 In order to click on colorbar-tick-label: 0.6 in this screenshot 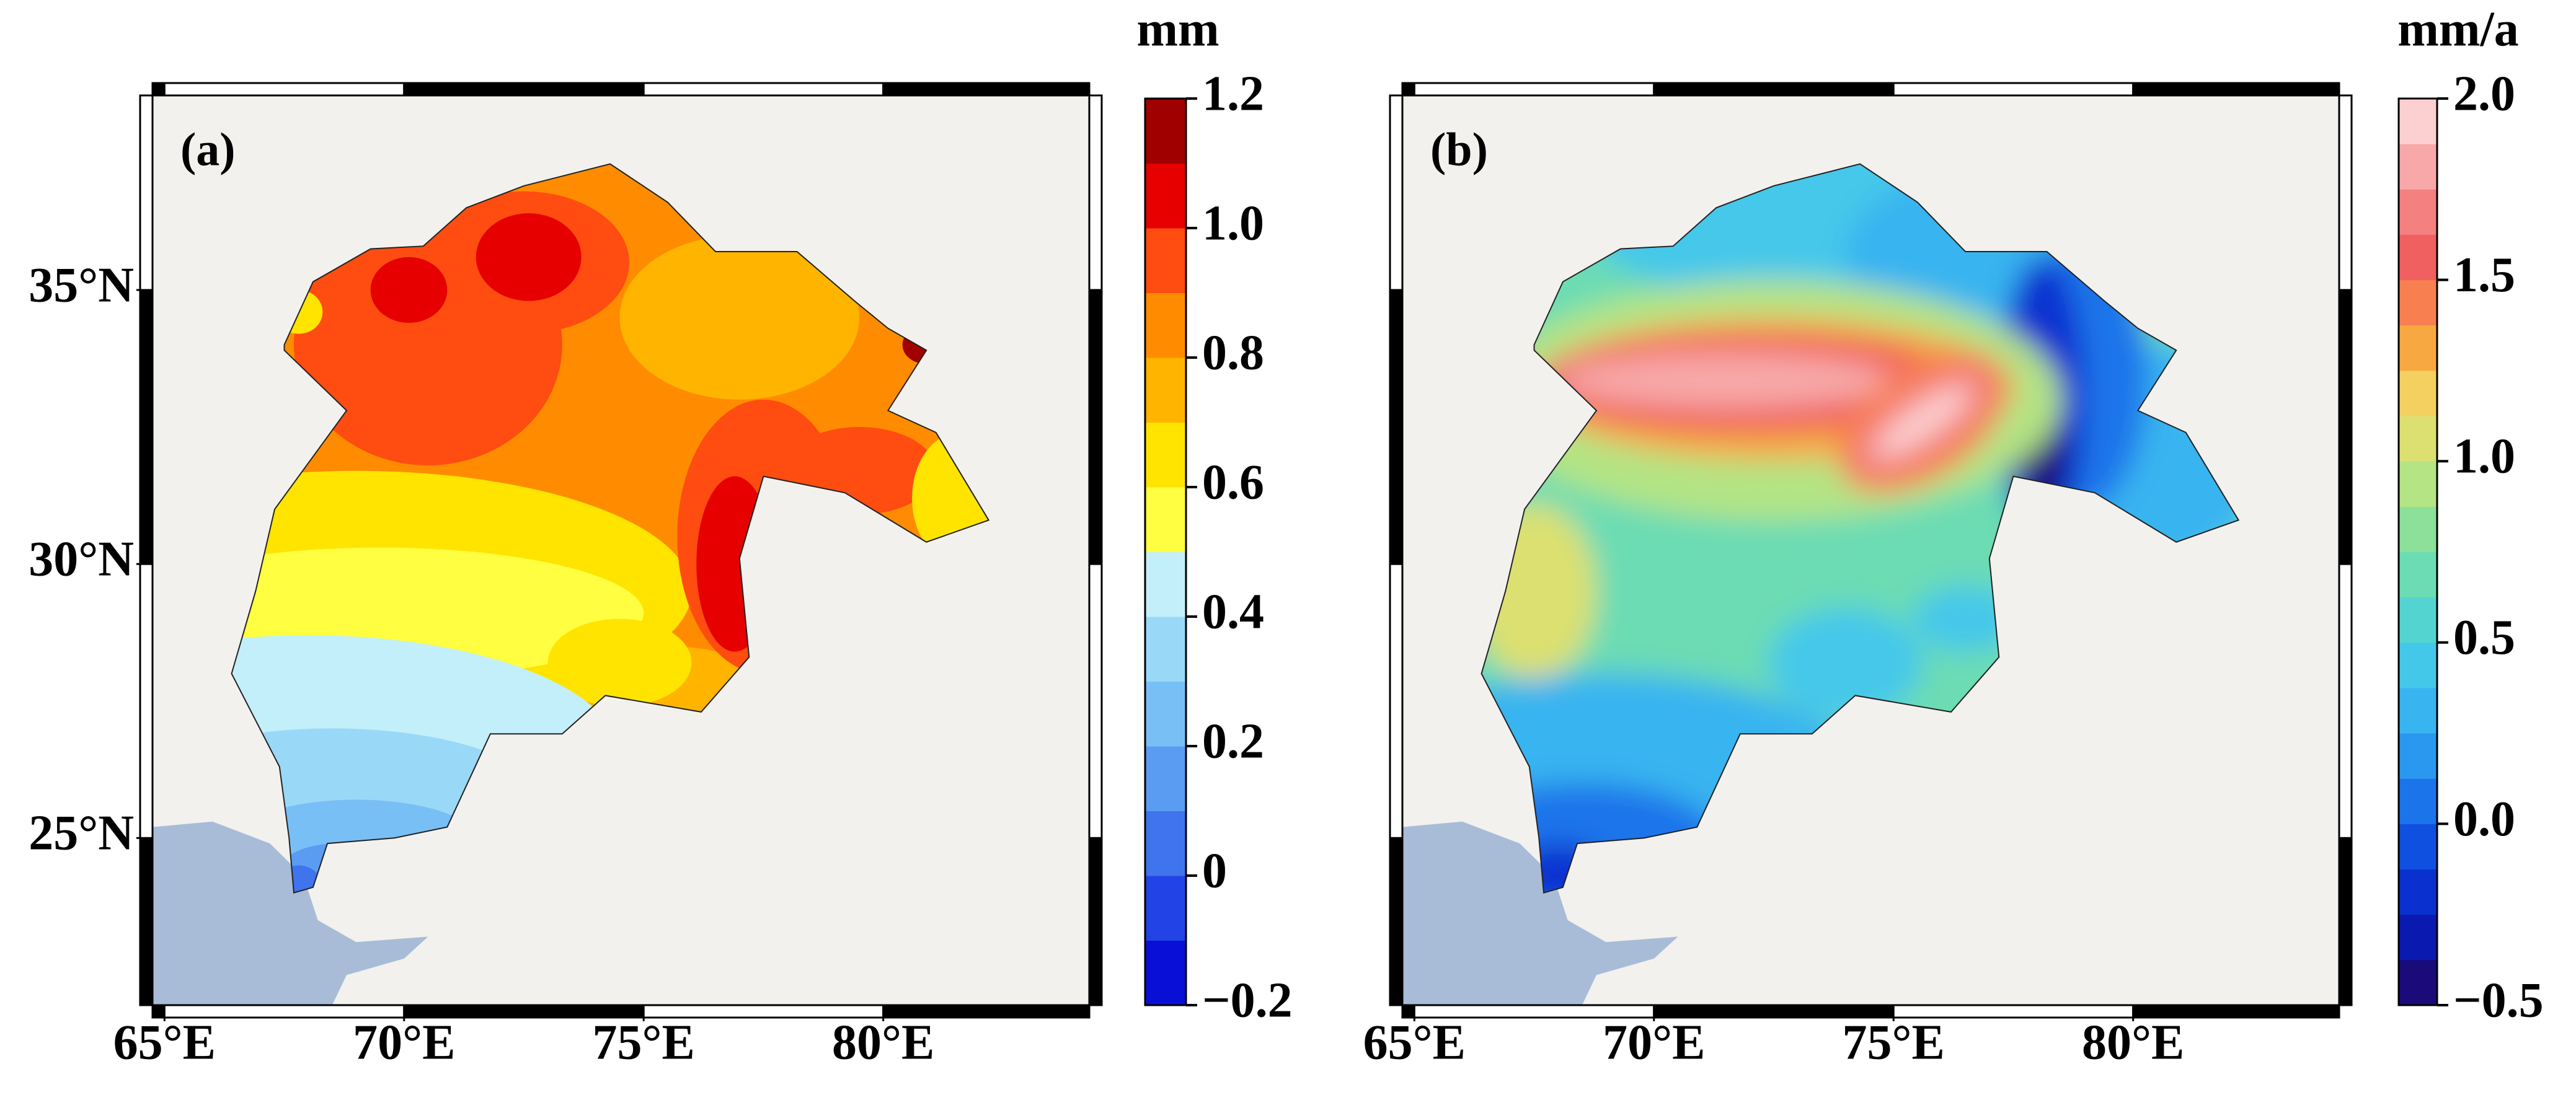, I will do `click(1233, 482)`.